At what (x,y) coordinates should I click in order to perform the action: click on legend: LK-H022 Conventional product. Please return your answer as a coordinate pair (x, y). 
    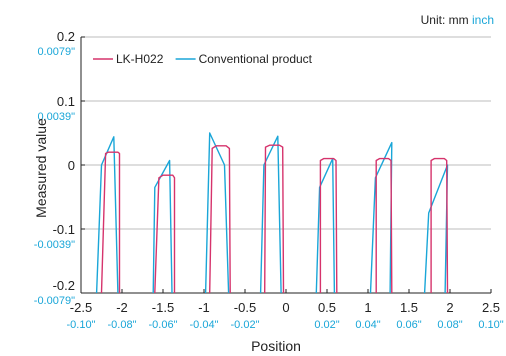
    Looking at the image, I should click on (203, 59).